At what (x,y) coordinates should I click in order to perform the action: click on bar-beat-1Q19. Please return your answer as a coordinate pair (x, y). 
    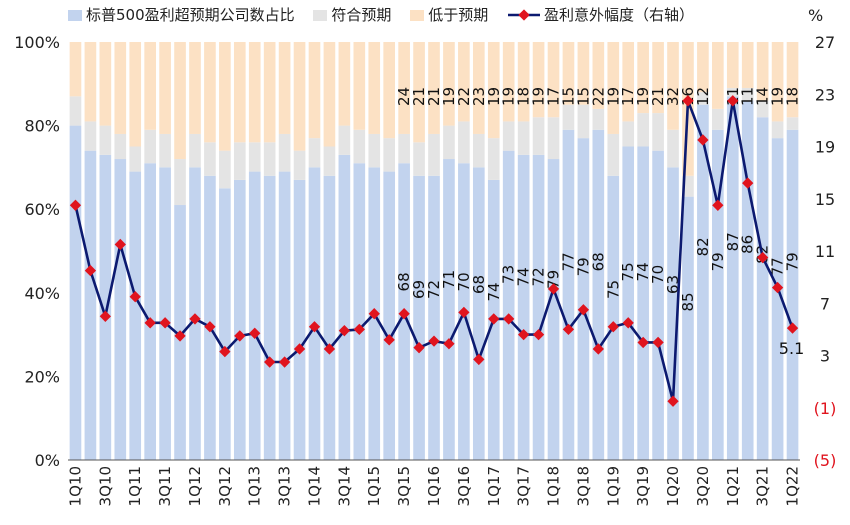
    Looking at the image, I should click on (613, 317).